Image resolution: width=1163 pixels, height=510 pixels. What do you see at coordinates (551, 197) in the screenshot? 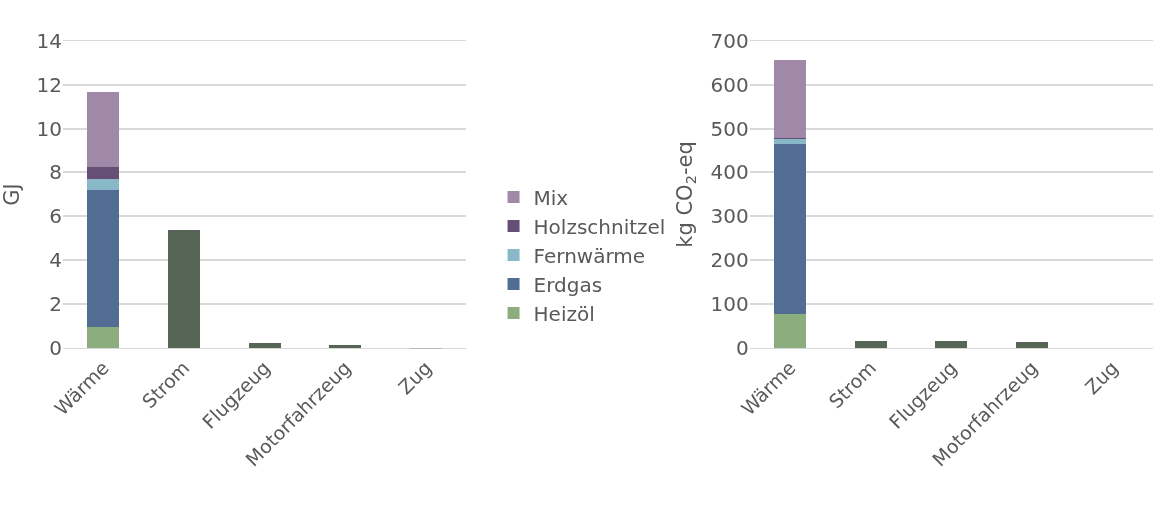
I see `legend-label: Mix` at bounding box center [551, 197].